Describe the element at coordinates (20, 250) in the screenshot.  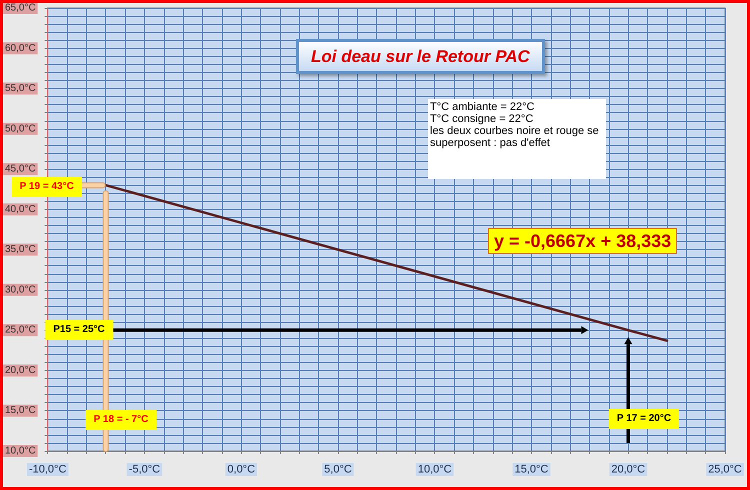
I see `y-tick-label: 35,0°C` at that location.